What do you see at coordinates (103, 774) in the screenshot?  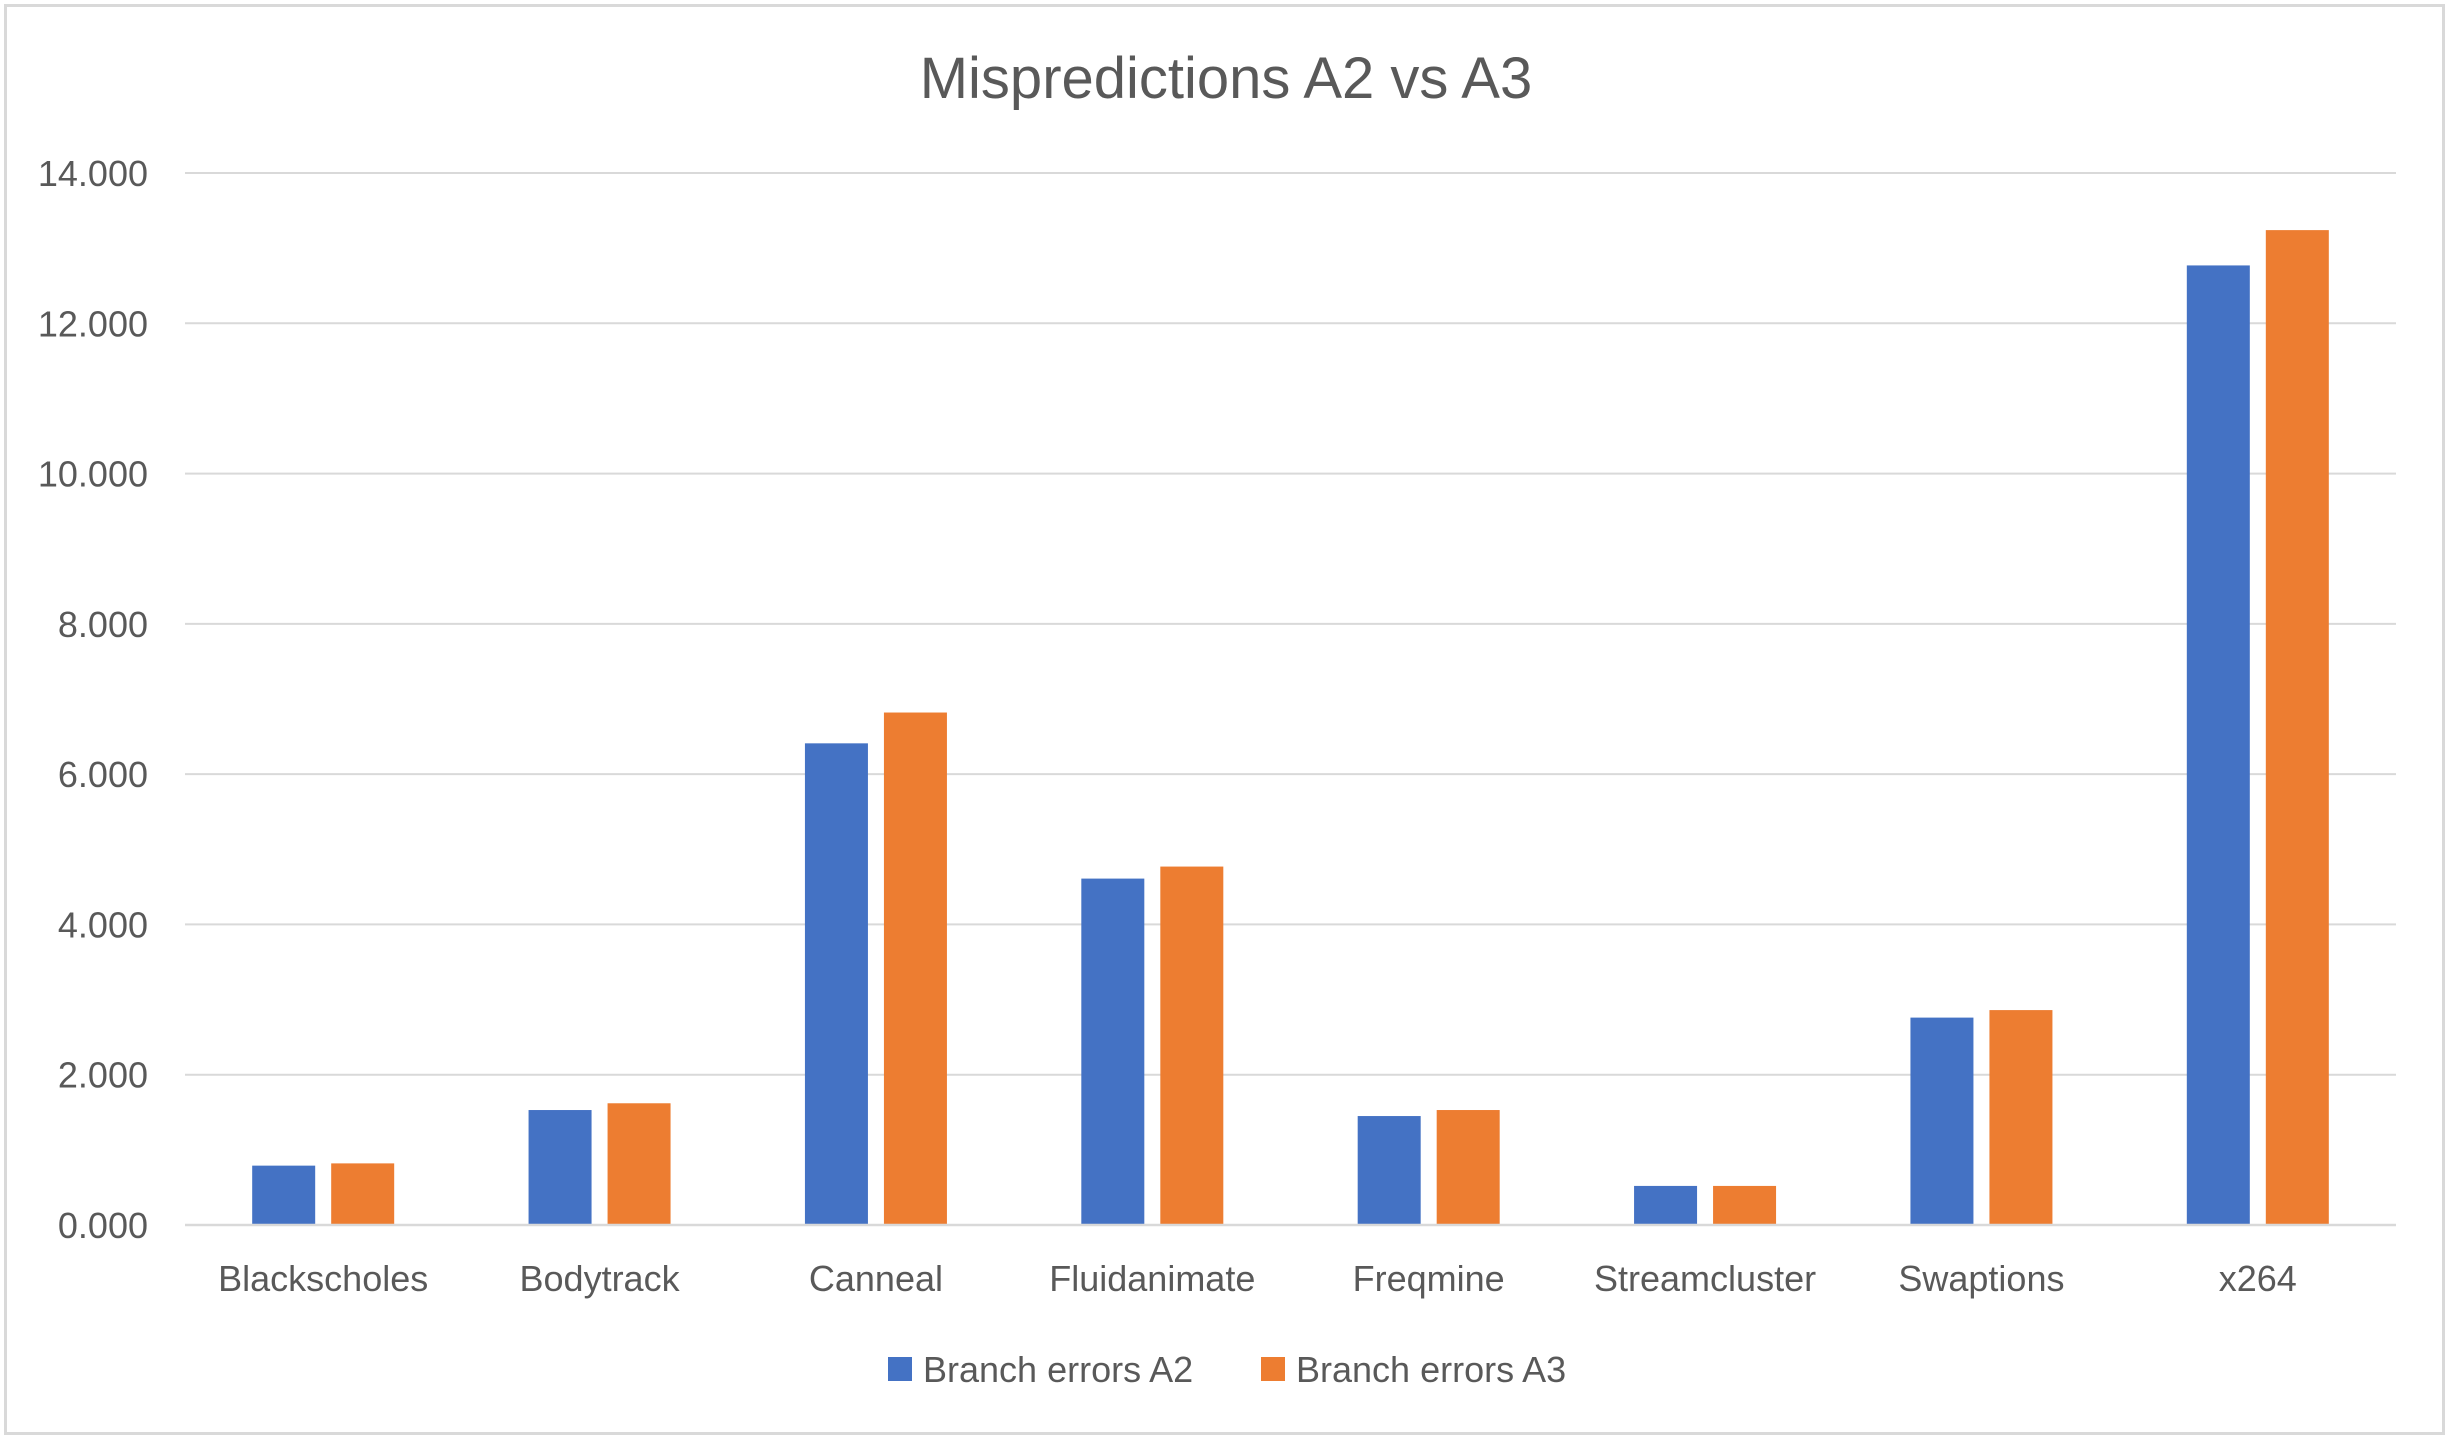 I see `y-tick-label: 6.000` at bounding box center [103, 774].